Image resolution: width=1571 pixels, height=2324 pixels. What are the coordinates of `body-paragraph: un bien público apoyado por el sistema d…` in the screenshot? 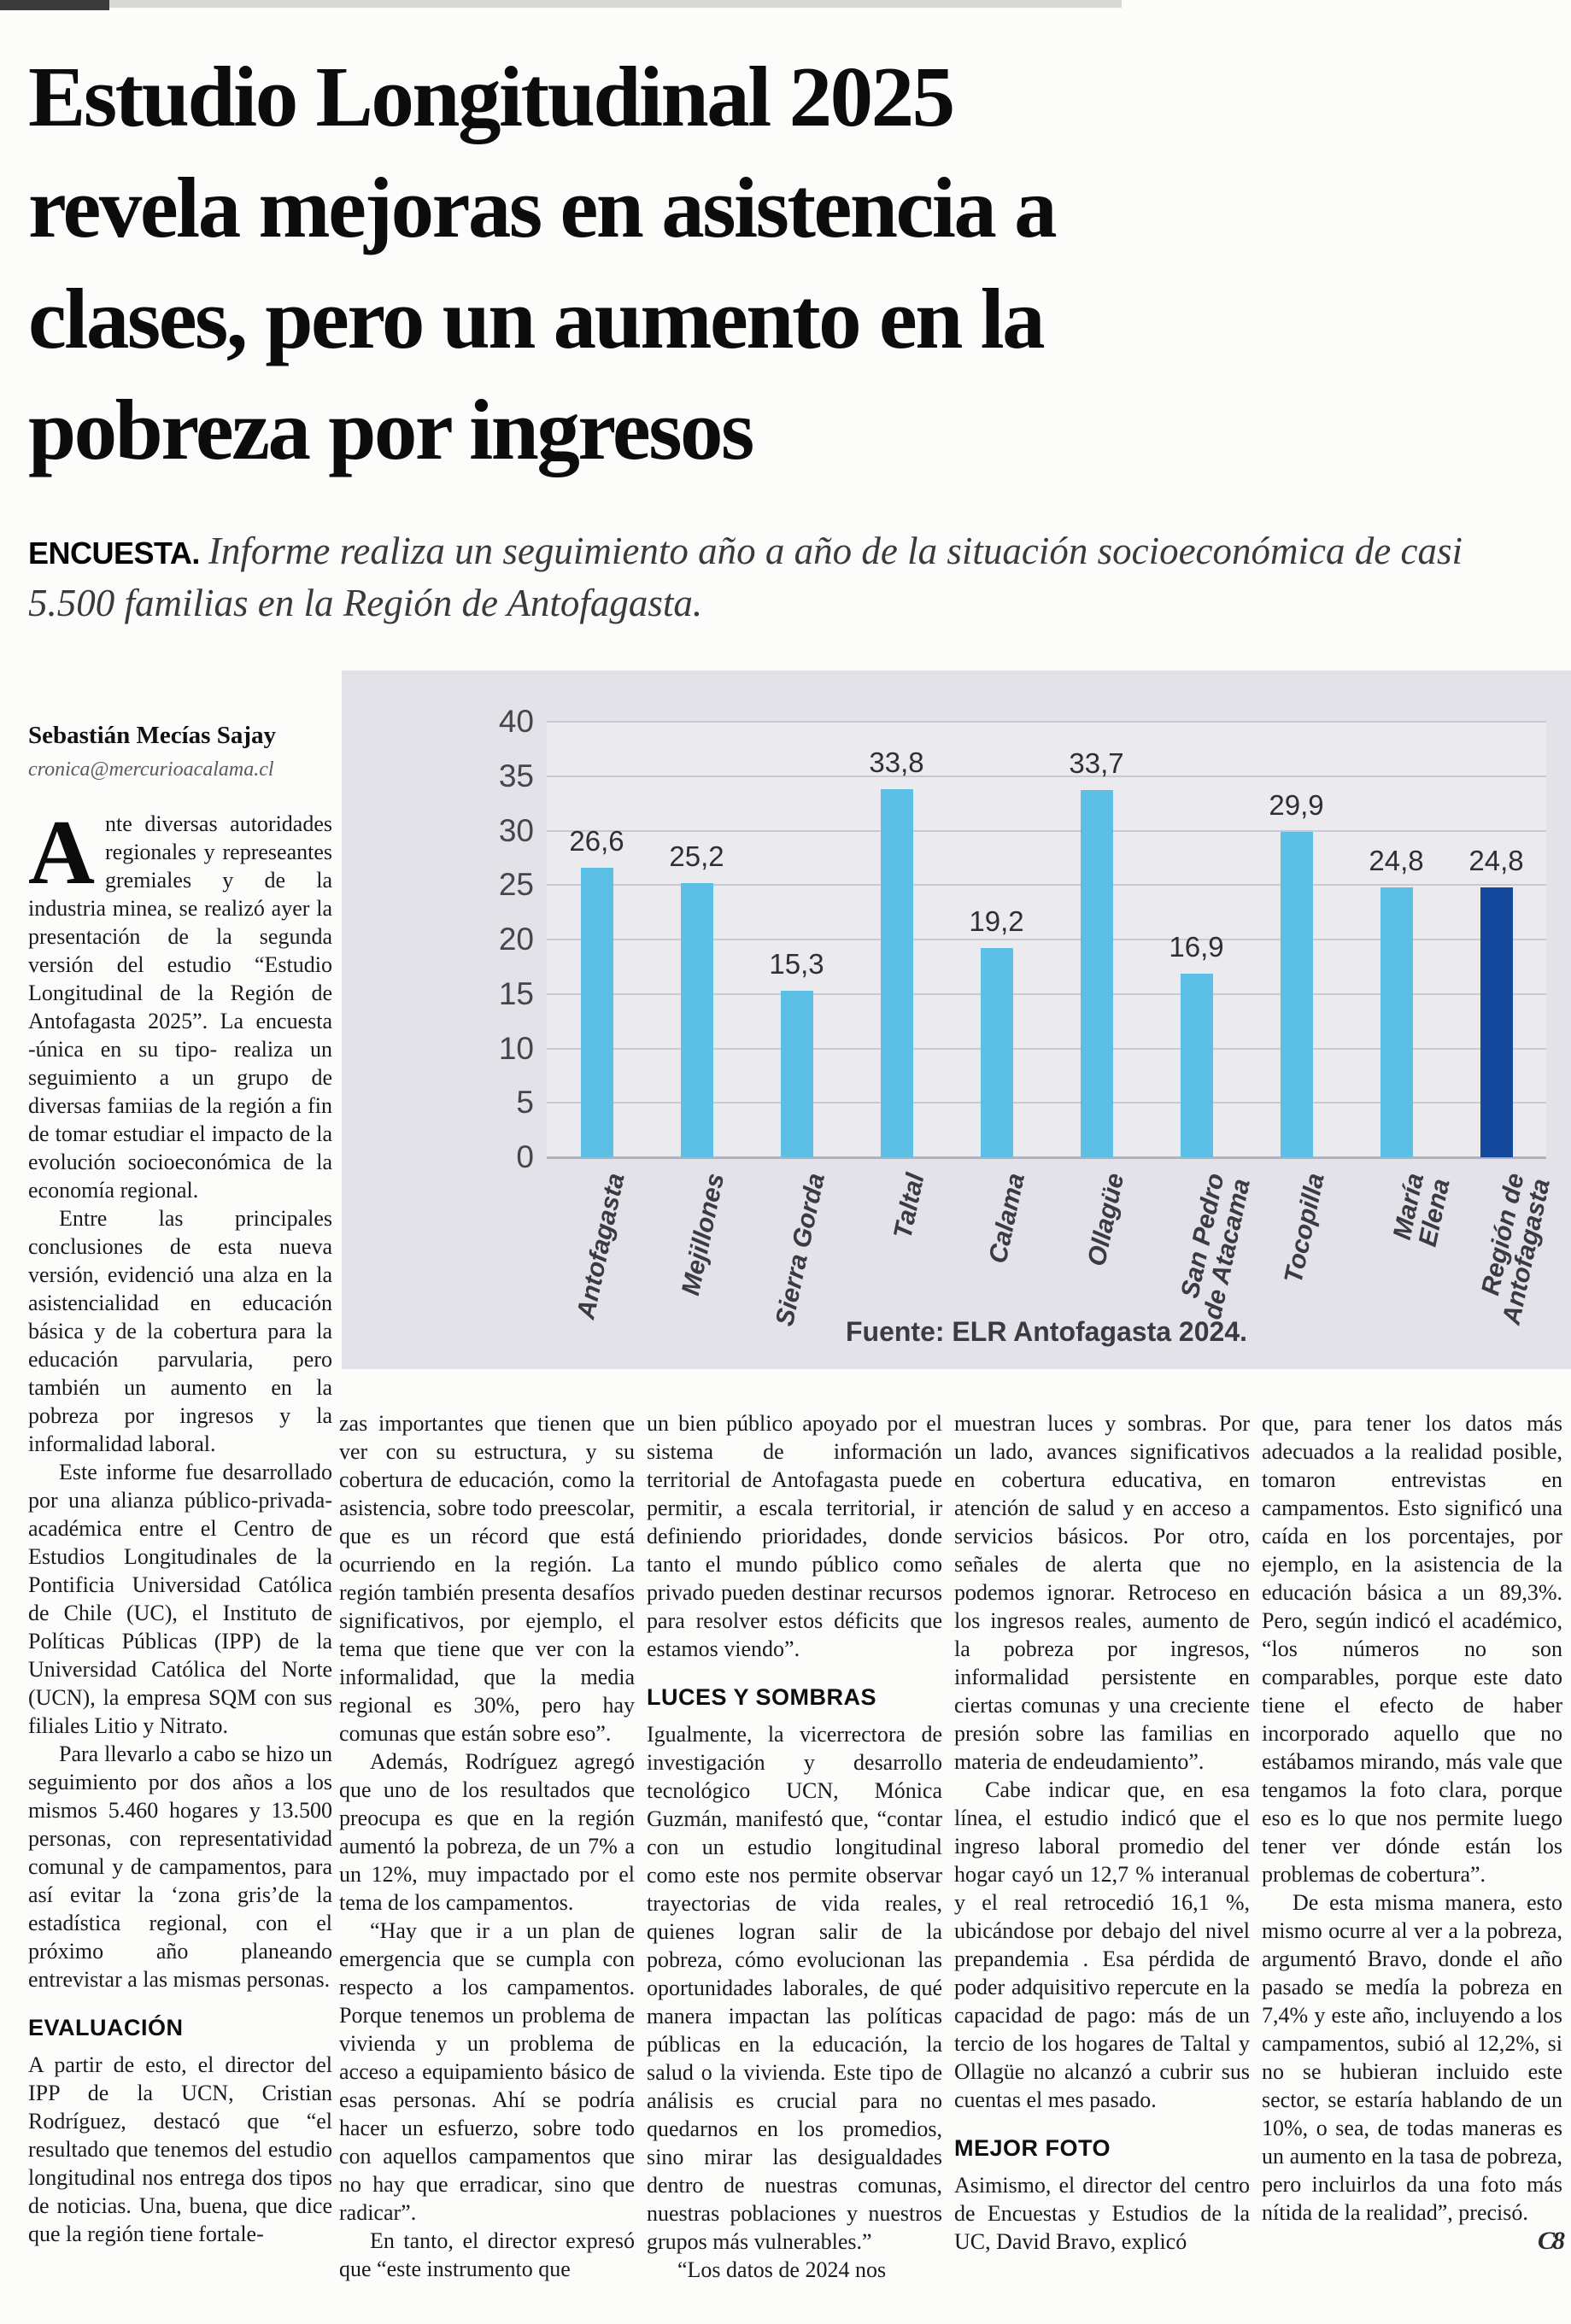 It's located at (795, 1536).